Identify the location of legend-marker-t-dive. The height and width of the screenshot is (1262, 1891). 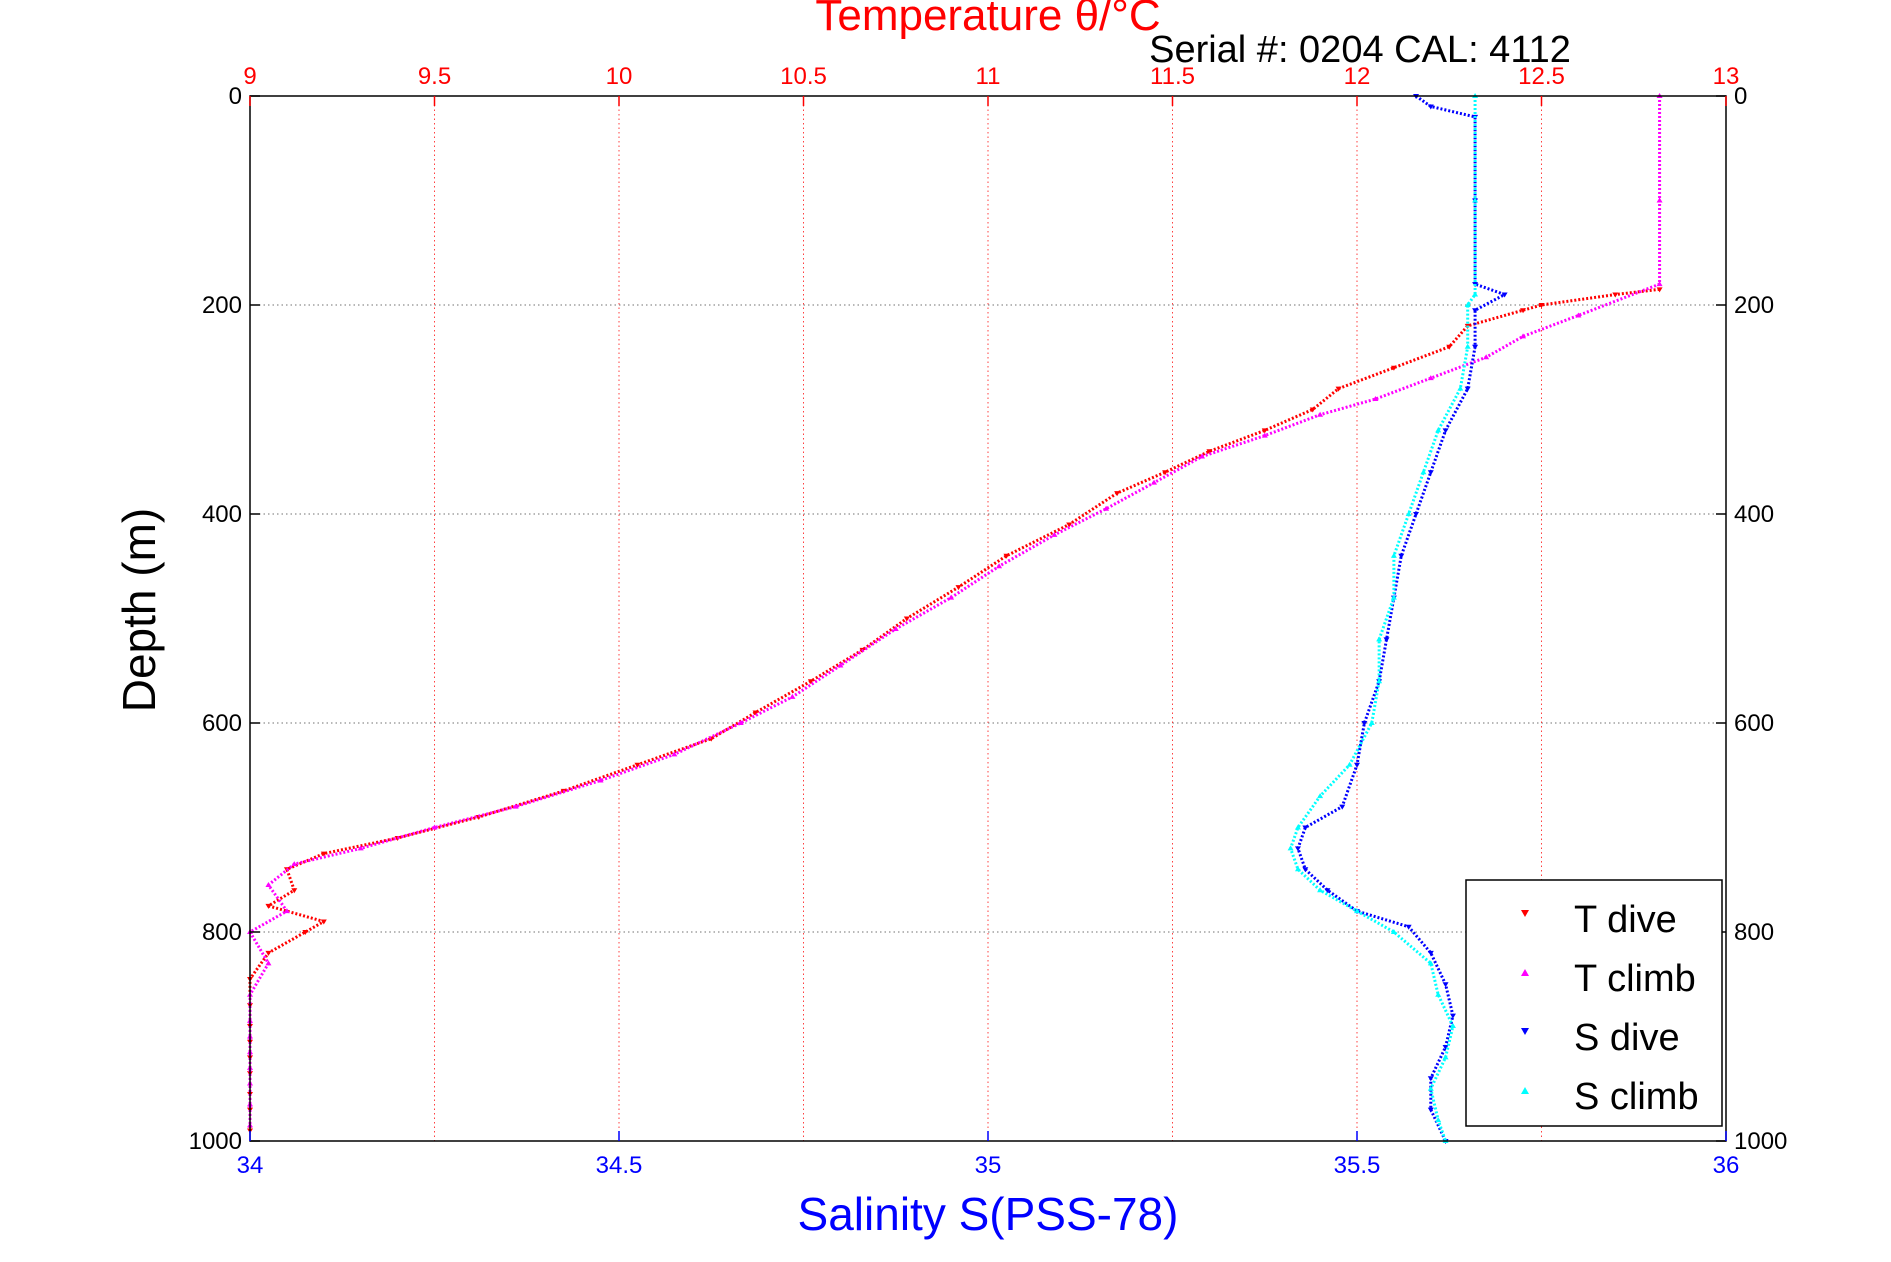
(1525, 913).